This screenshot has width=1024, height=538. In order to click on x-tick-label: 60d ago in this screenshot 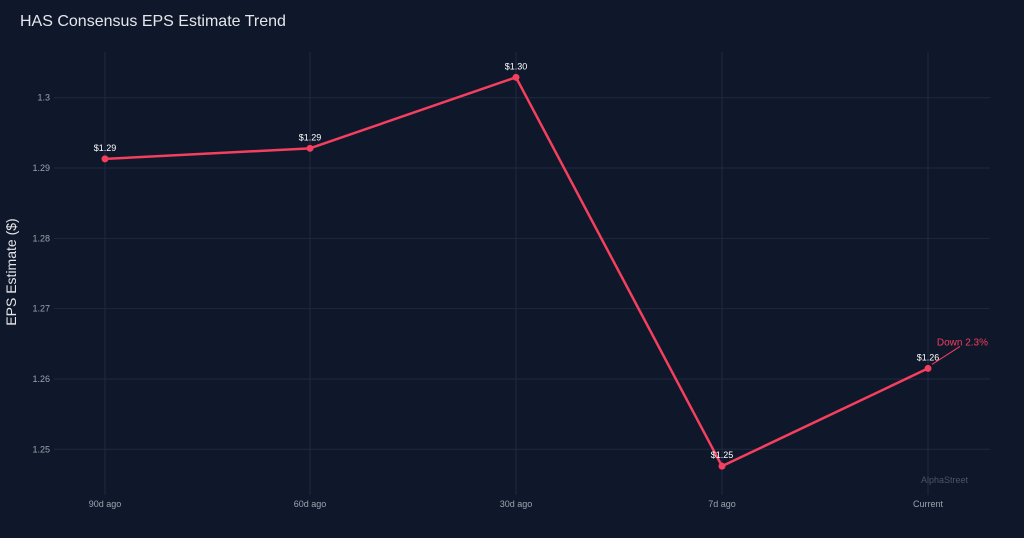, I will do `click(310, 504)`.